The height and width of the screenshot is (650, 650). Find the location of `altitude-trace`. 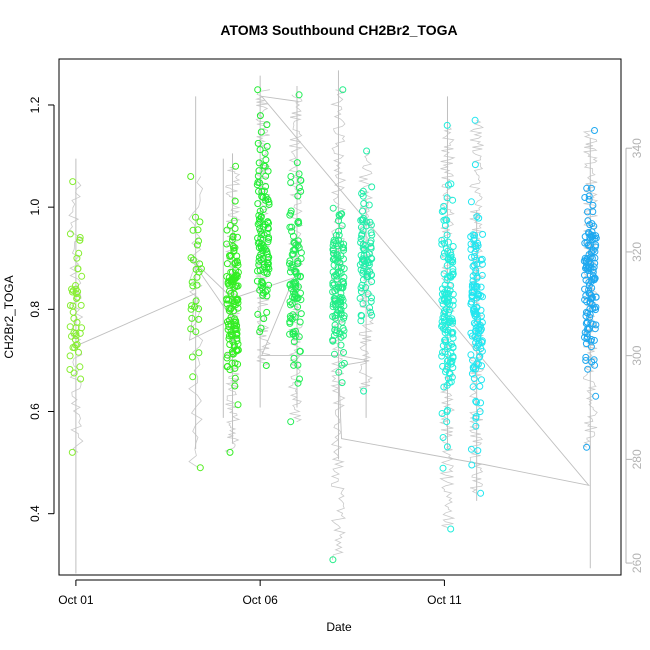

altitude-trace is located at coordinates (263, 227).